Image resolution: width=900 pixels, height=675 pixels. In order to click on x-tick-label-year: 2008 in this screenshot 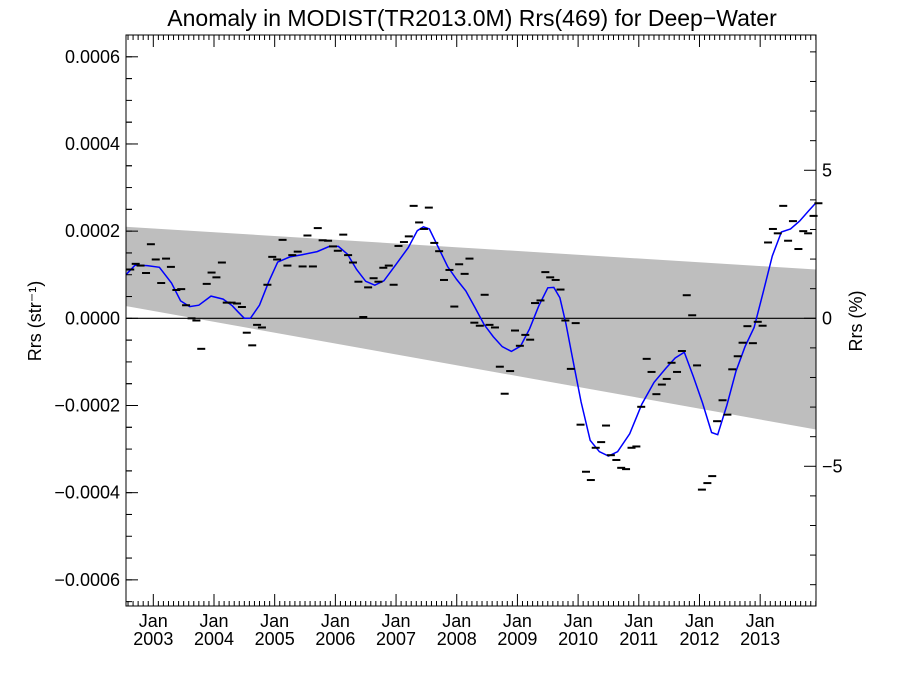, I will do `click(457, 639)`.